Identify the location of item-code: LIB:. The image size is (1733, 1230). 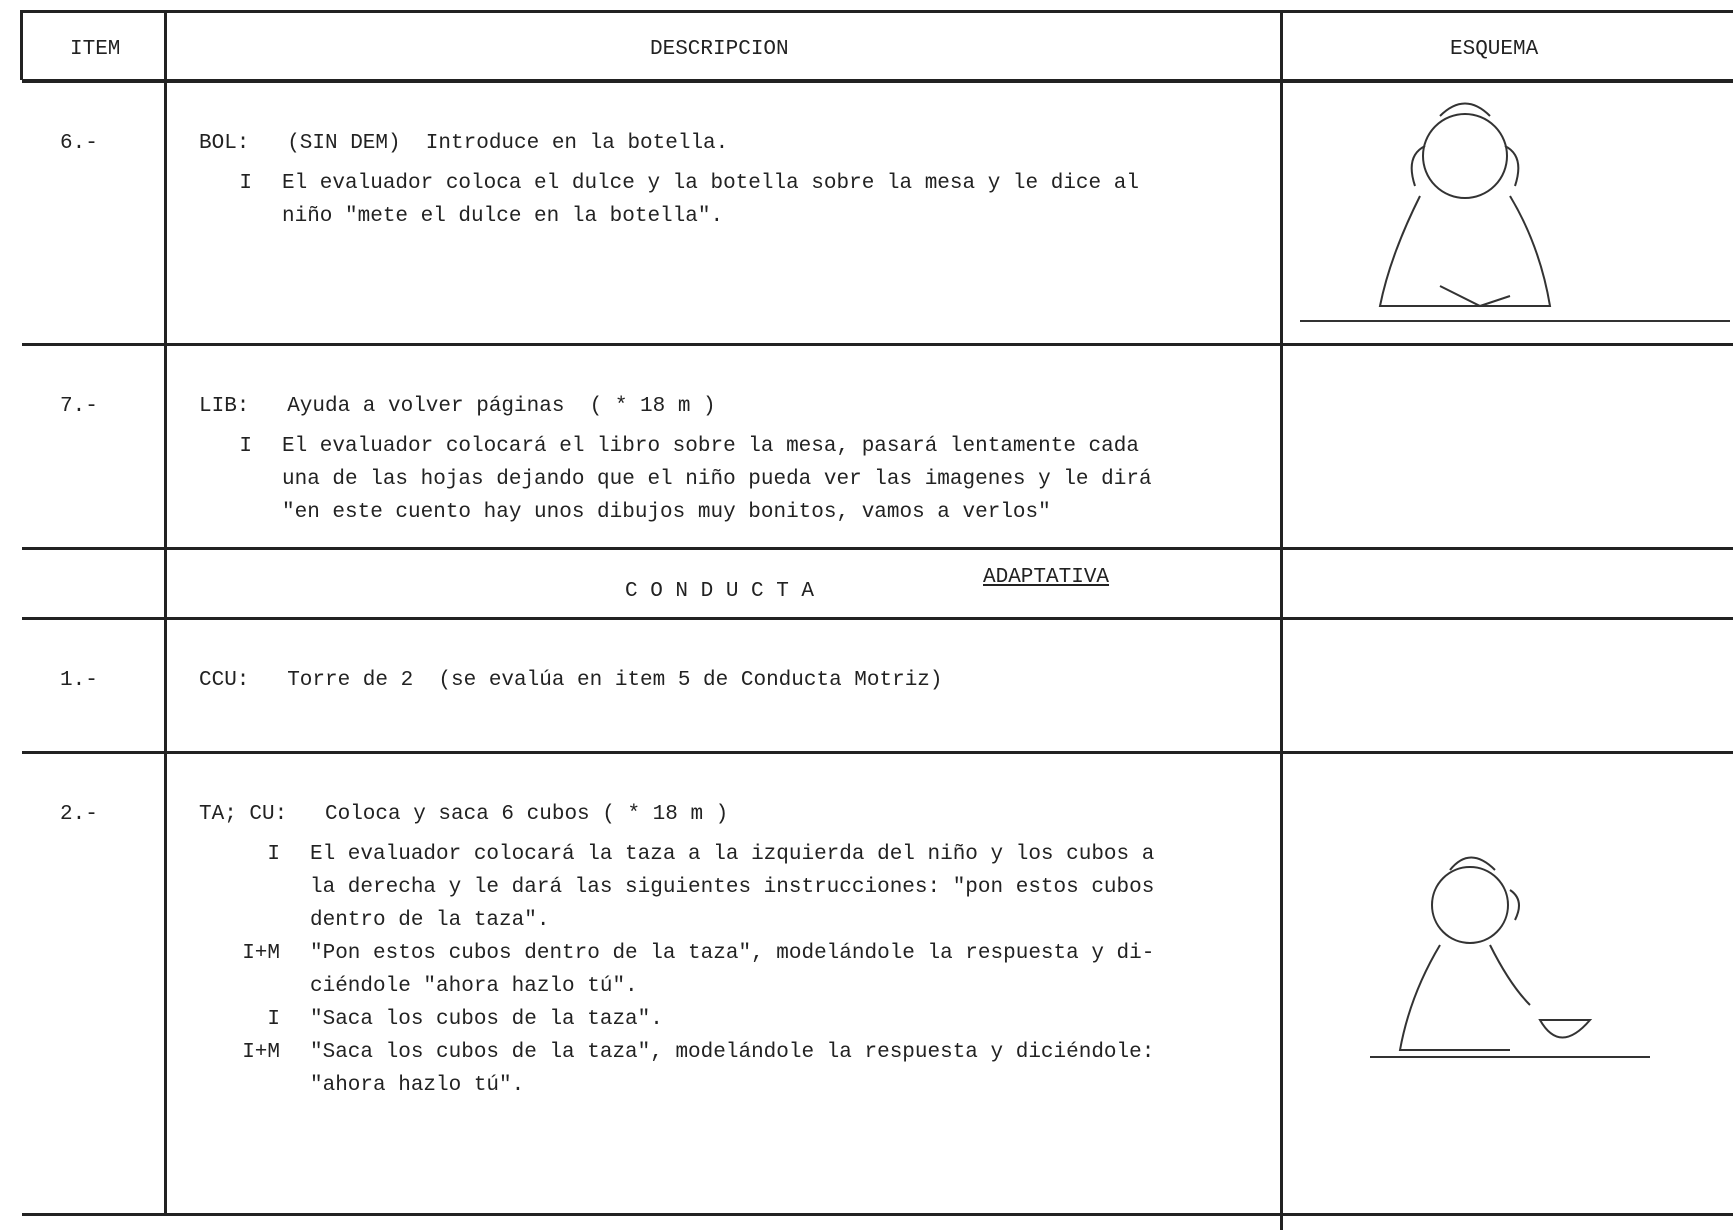
(224, 406).